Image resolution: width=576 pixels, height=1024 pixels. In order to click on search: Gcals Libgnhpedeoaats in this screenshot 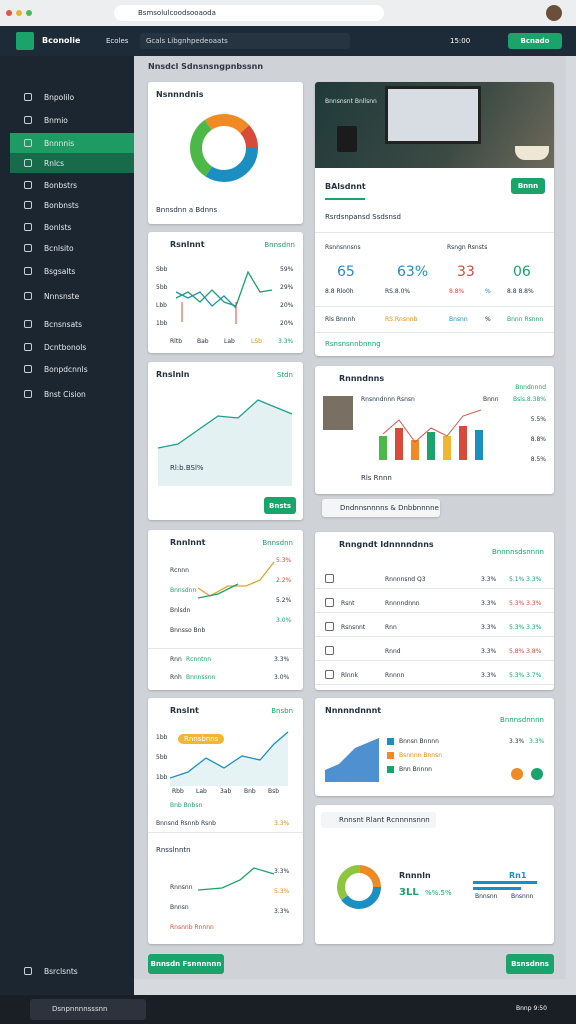, I will do `click(245, 41)`.